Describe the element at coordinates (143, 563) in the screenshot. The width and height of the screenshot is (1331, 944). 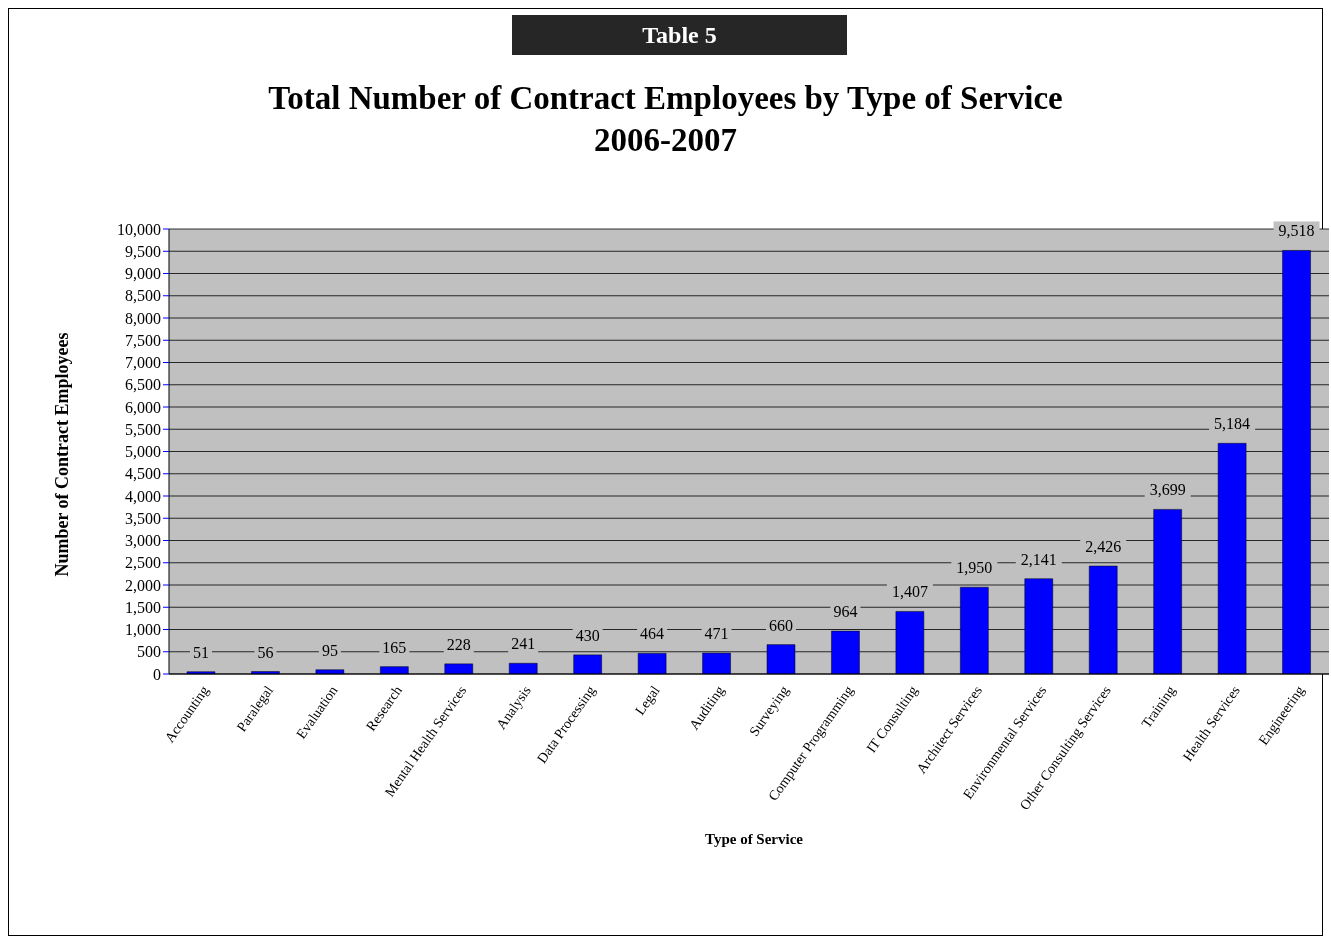
I see `y-tick-label: 2,500` at that location.